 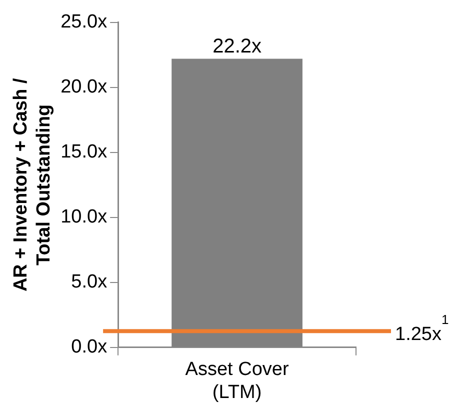 What do you see at coordinates (32, 185) in the screenshot?
I see `y-axis-title: AR + Inventory + Cash / Total Outstanding` at bounding box center [32, 185].